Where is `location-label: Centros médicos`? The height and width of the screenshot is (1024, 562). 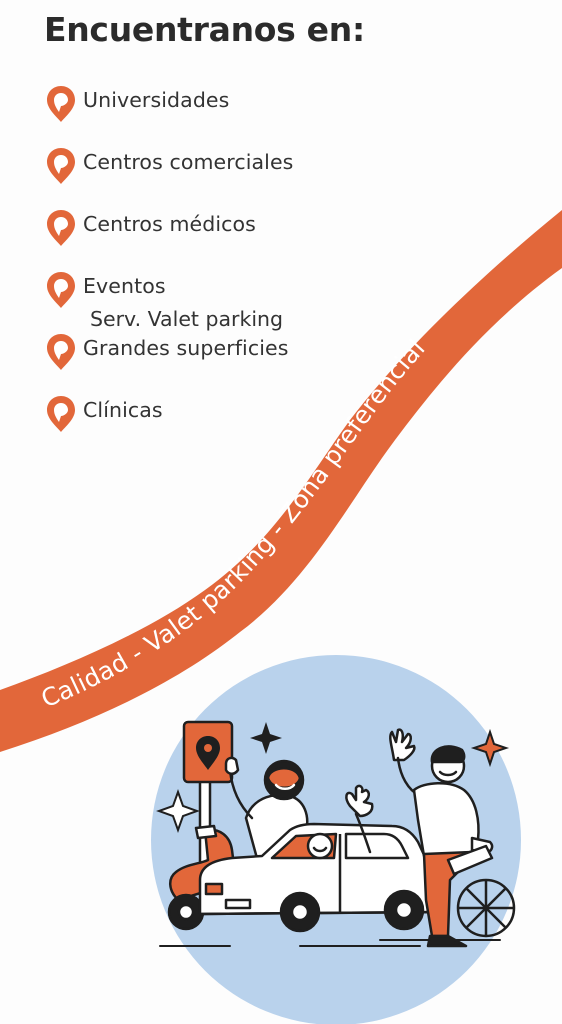
location-label: Centros médicos is located at coordinates (169, 224).